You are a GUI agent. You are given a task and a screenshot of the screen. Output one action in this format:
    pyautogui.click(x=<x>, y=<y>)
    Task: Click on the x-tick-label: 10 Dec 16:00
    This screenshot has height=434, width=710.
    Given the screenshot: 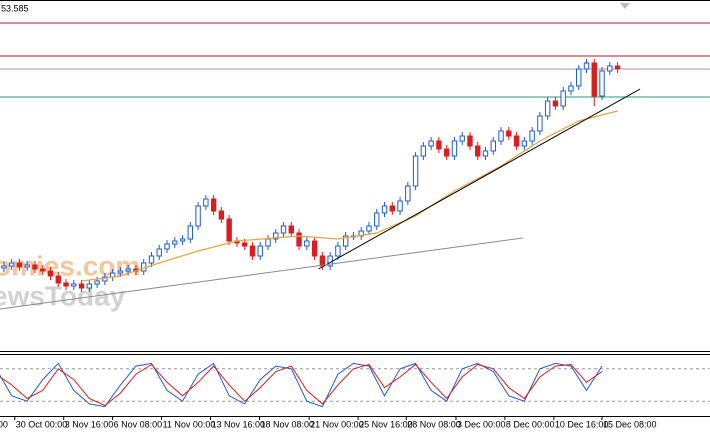 What is the action you would take?
    pyautogui.click(x=582, y=424)
    